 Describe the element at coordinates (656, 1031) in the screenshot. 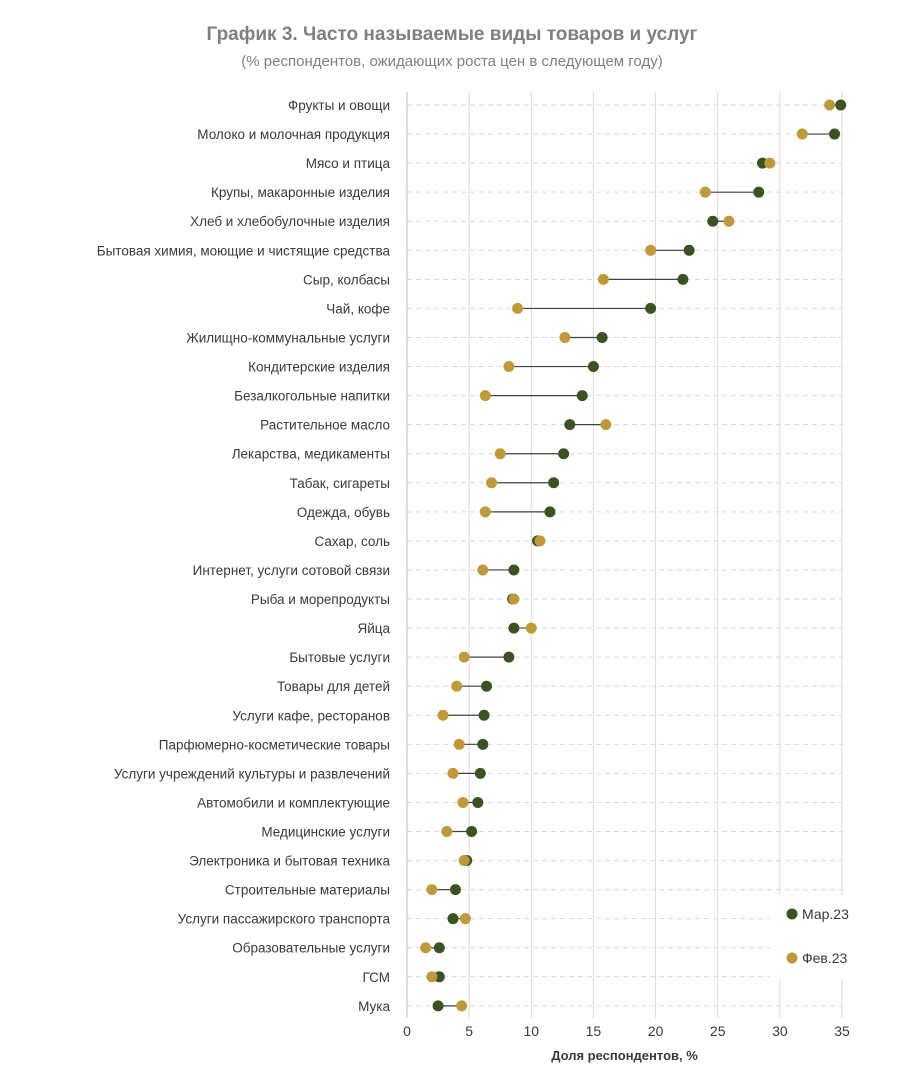

I see `x-tick-label: 20` at that location.